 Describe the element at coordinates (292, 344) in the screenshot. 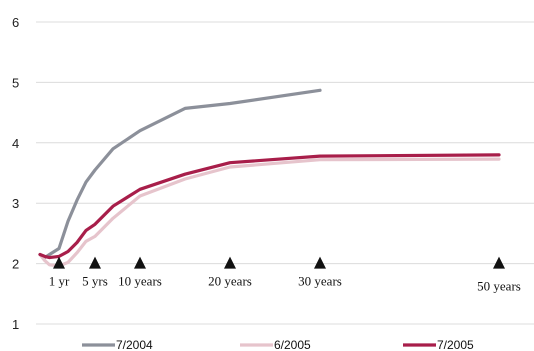

I see `legend-label: 6/2005` at that location.